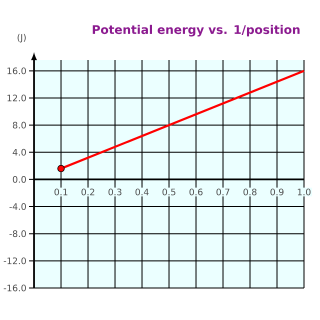  I want to click on y-tick-label: 12.0, so click(17, 98).